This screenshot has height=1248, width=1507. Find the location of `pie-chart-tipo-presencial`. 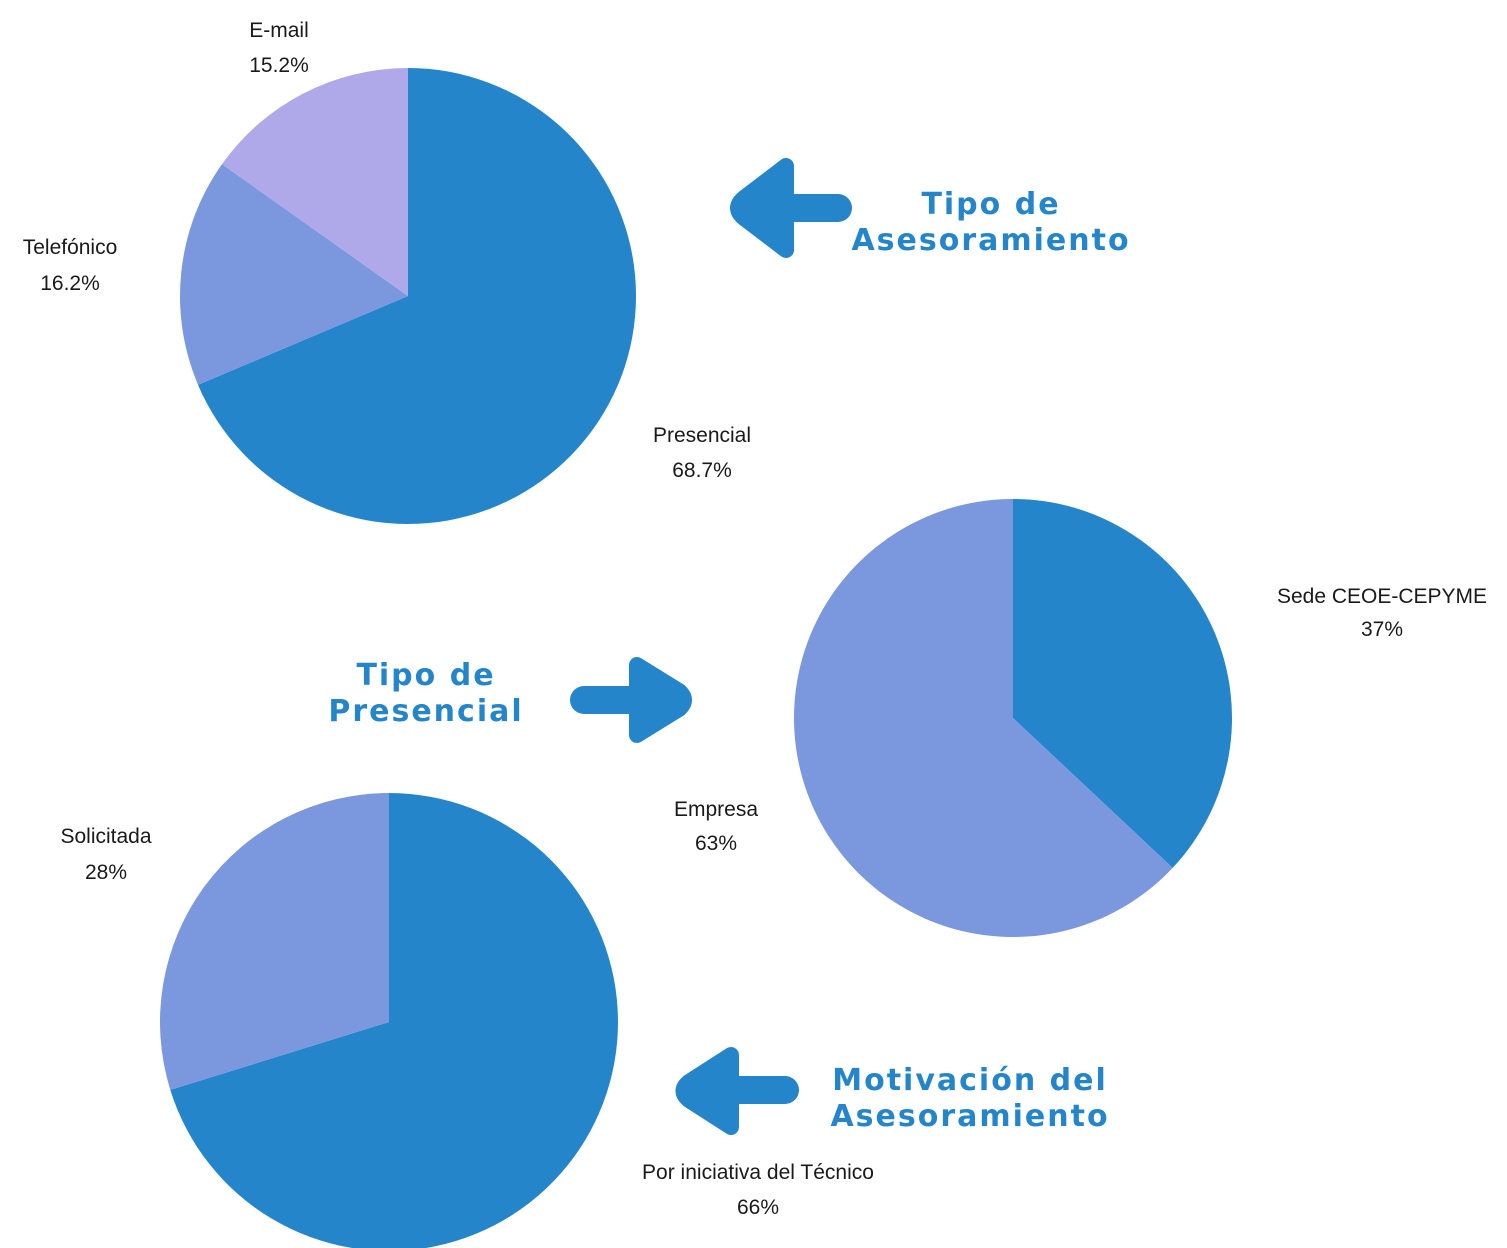

pie-chart-tipo-presencial is located at coordinates (1013, 718).